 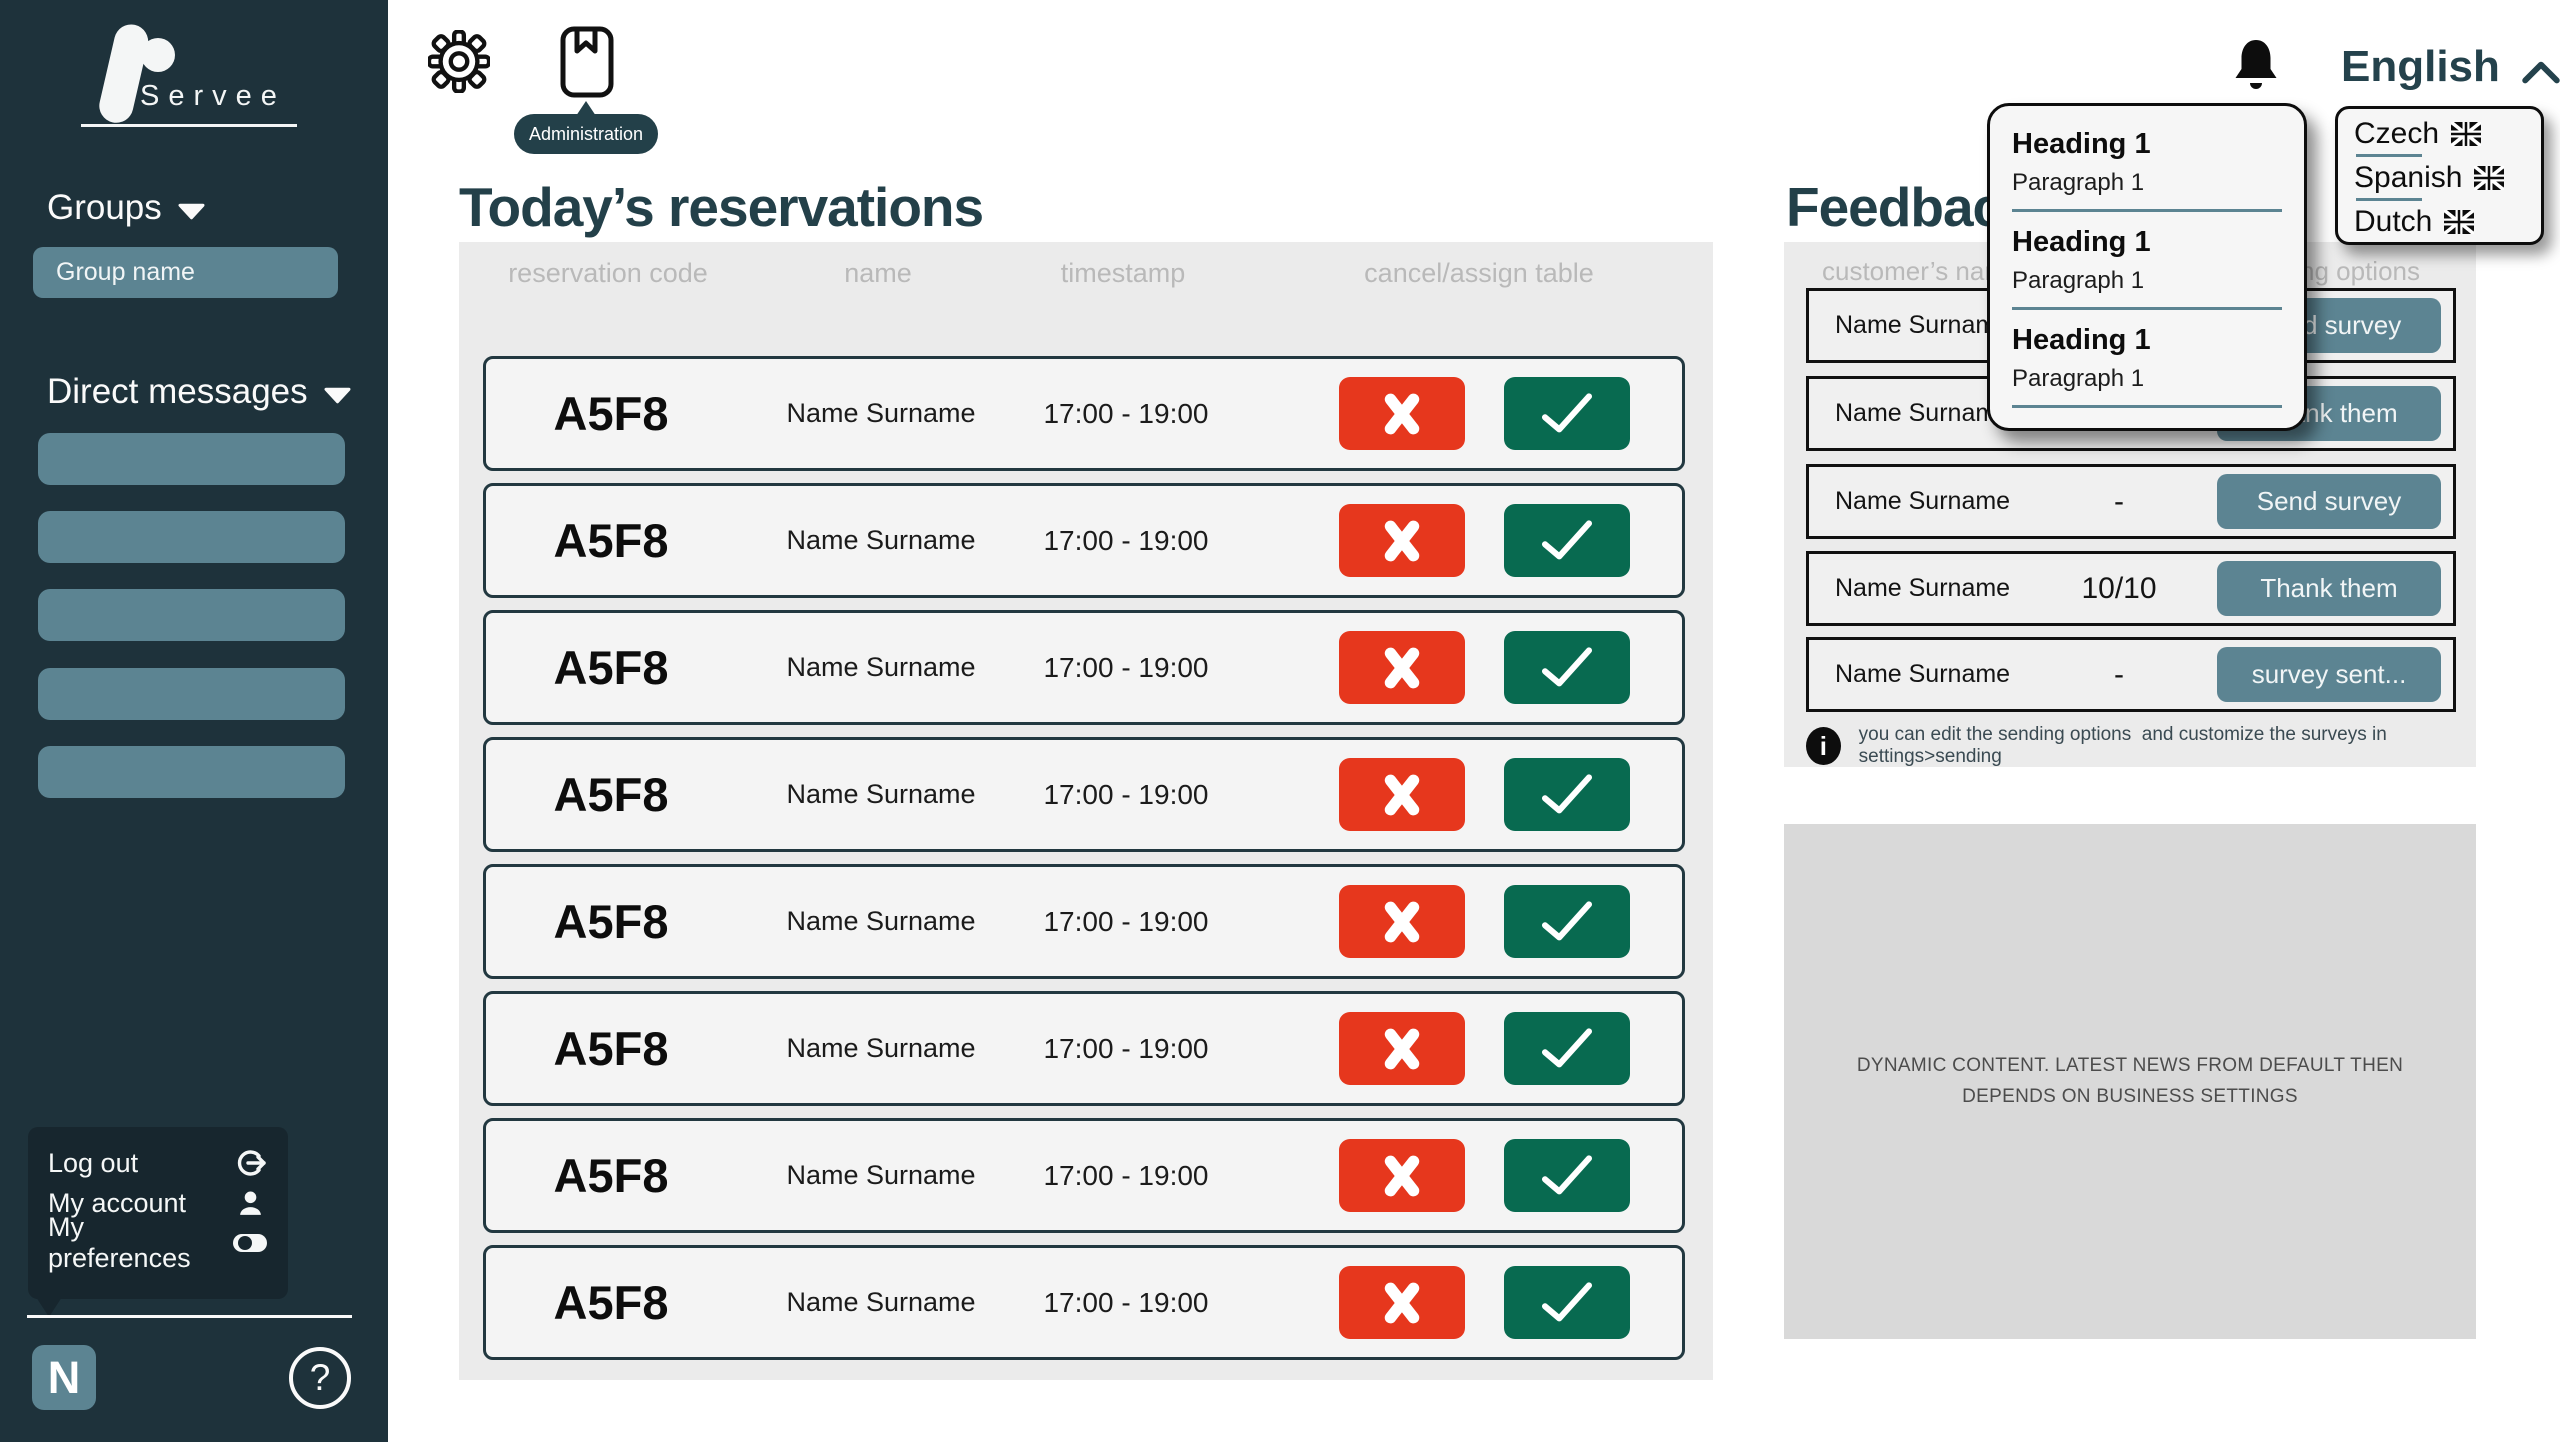 What do you see at coordinates (137, 73) in the screenshot?
I see `servee-logo-icon` at bounding box center [137, 73].